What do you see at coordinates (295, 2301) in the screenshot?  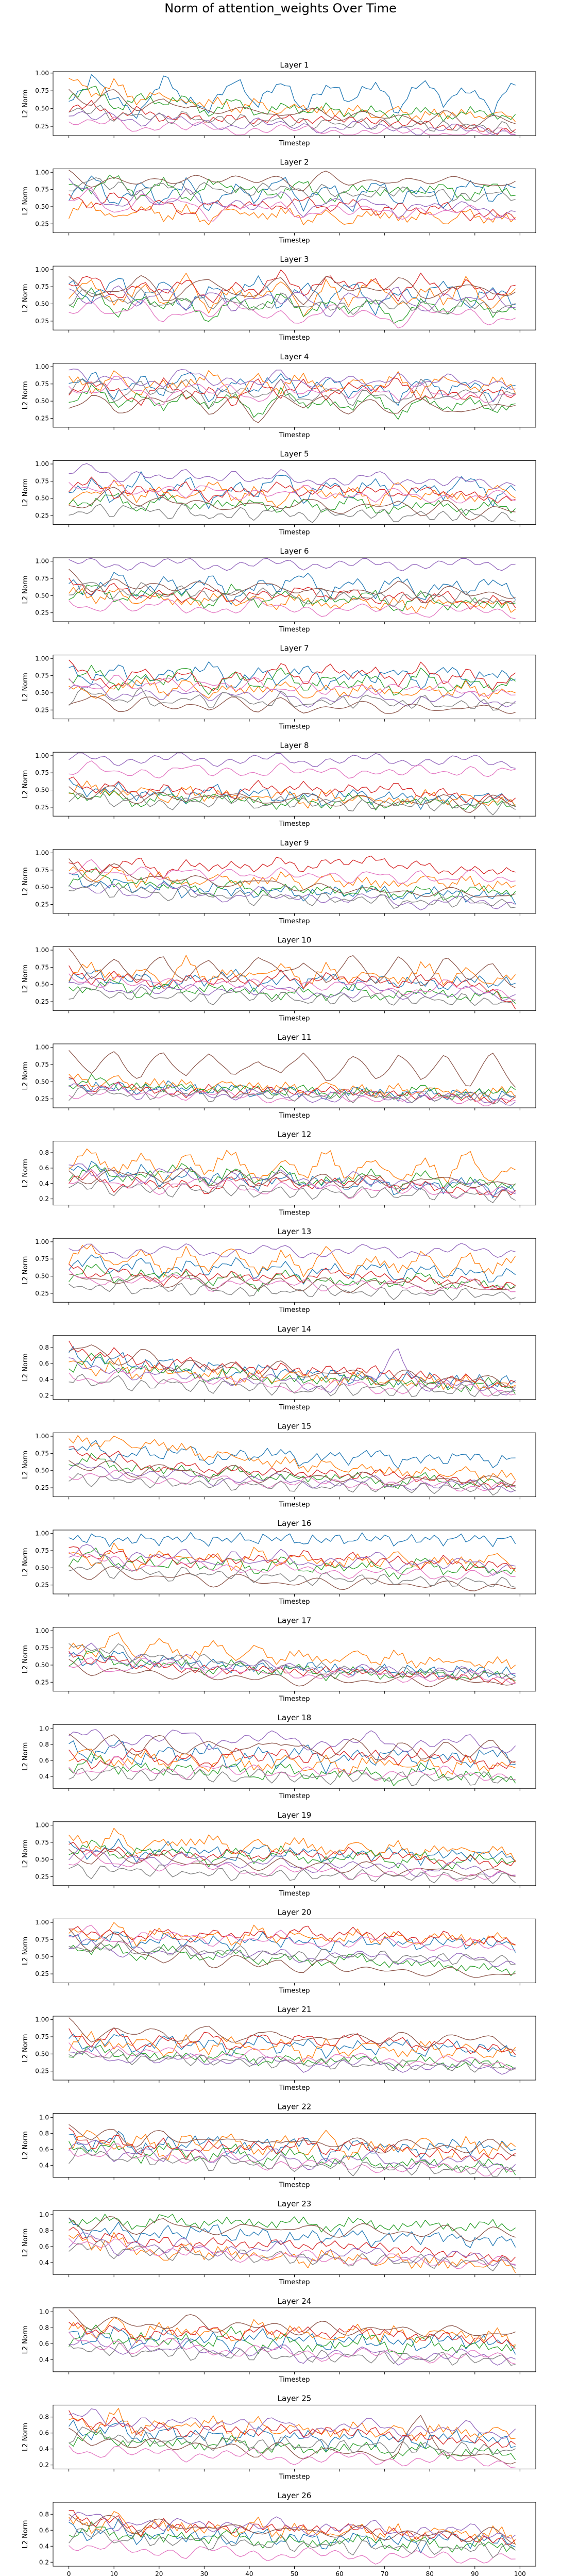 I see `subplot-title: Layer 24` at bounding box center [295, 2301].